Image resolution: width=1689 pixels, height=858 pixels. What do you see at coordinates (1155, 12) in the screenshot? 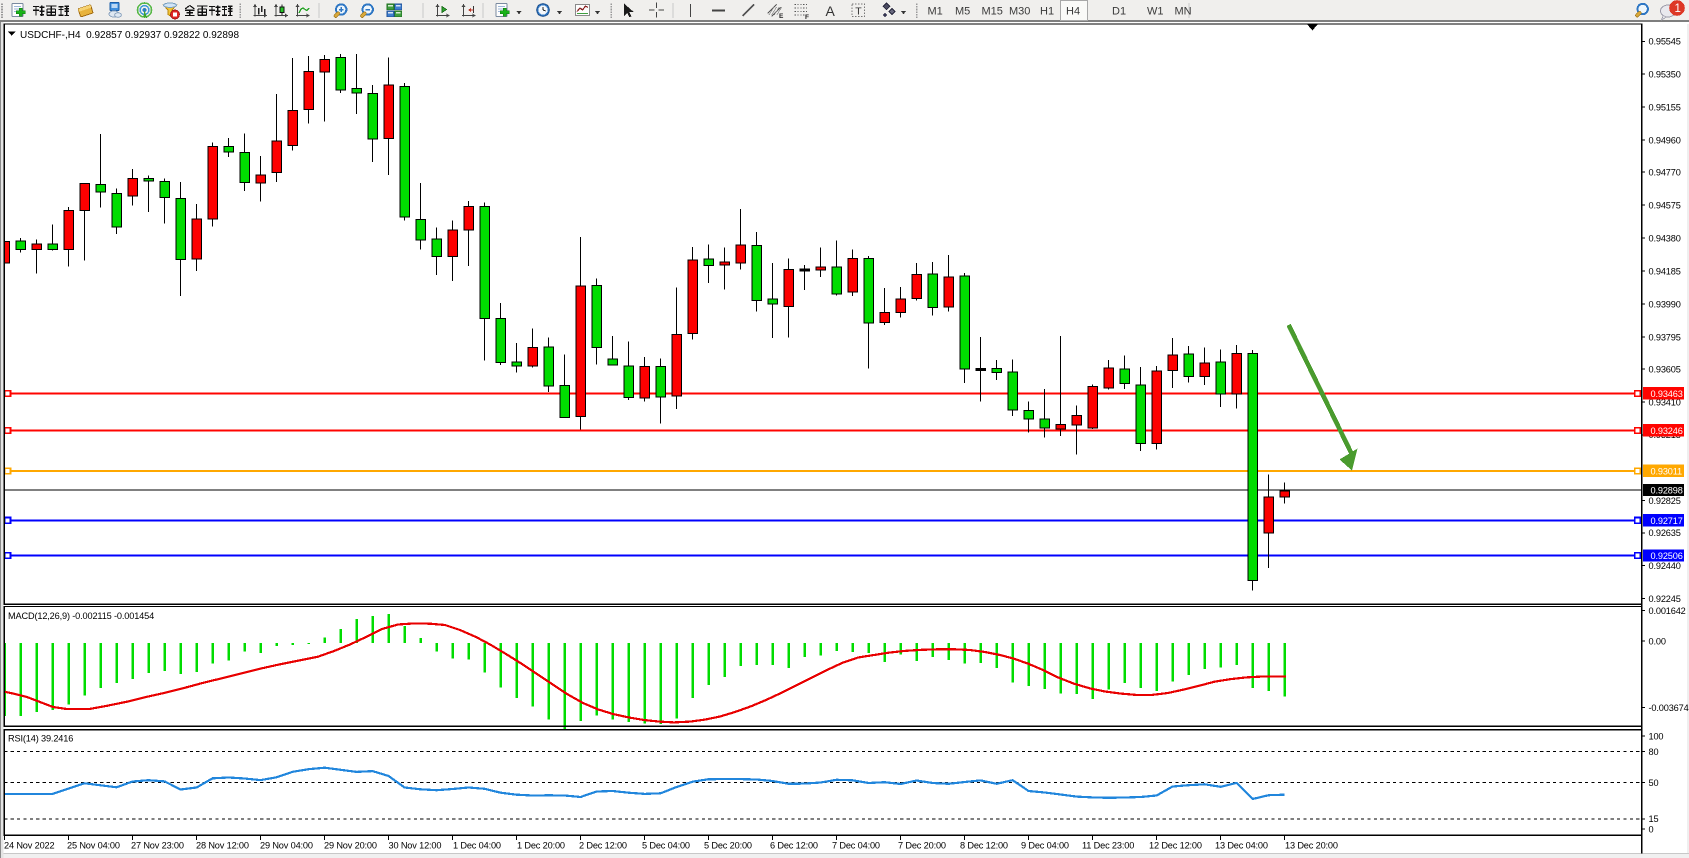
I see `svg-text: W1` at bounding box center [1155, 12].